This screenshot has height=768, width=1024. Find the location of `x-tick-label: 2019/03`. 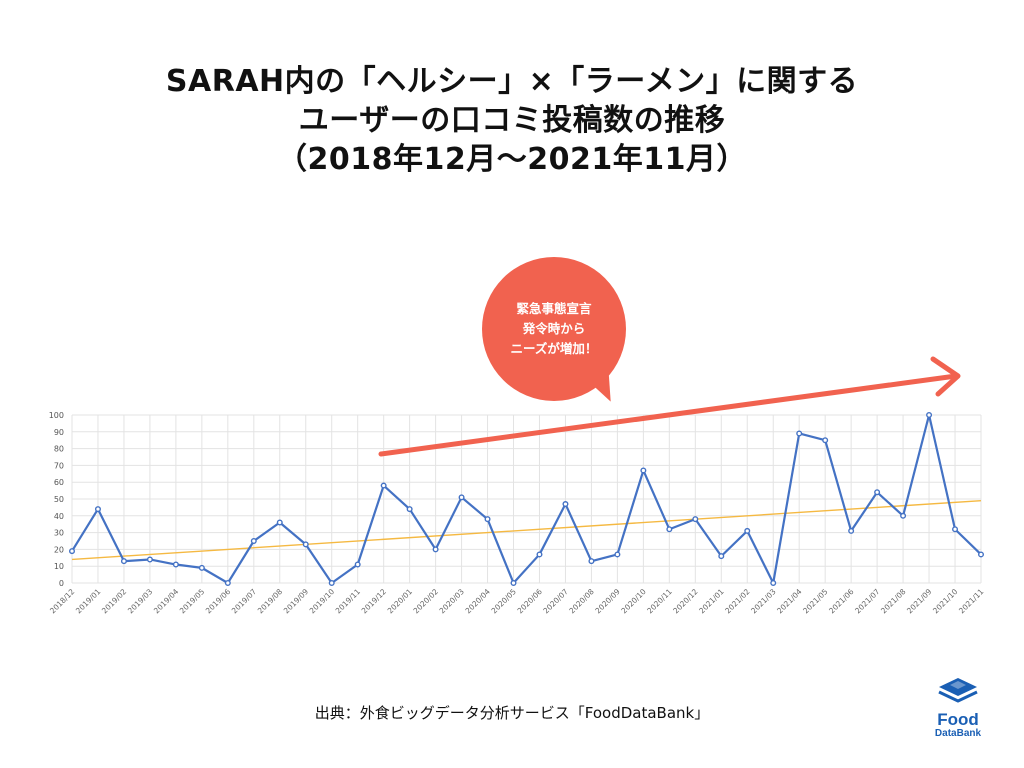

x-tick-label: 2019/03 is located at coordinates (140, 601).